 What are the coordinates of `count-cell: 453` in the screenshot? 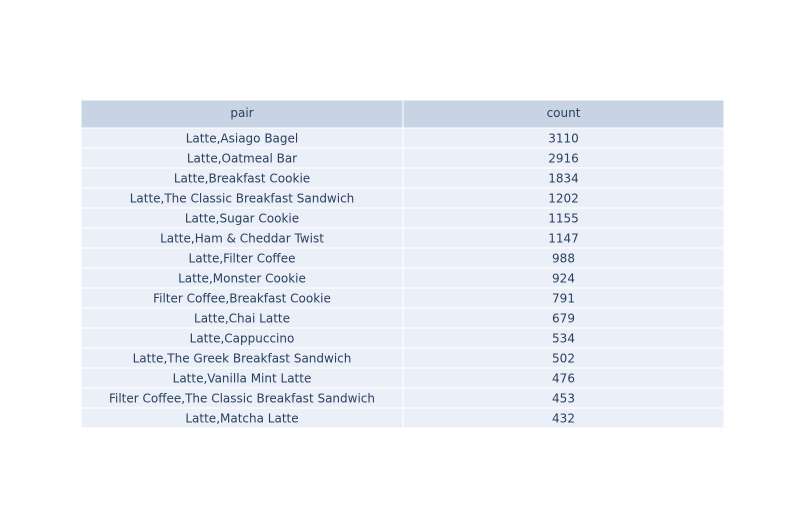 It's located at (563, 399).